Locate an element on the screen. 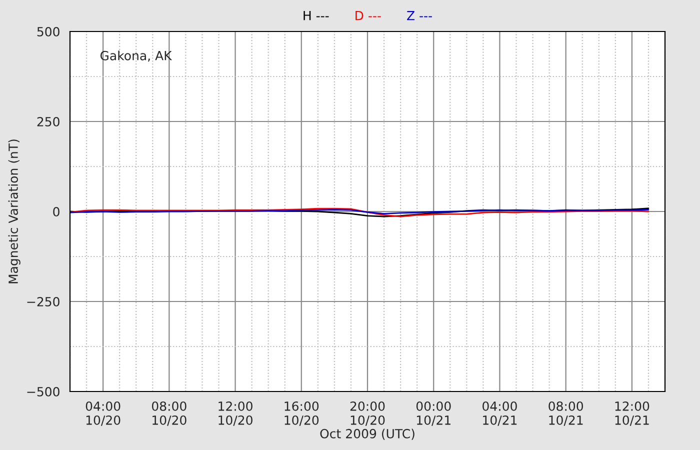 The width and height of the screenshot is (700, 450). x-tick-label: 00:00 10/21 is located at coordinates (433, 413).